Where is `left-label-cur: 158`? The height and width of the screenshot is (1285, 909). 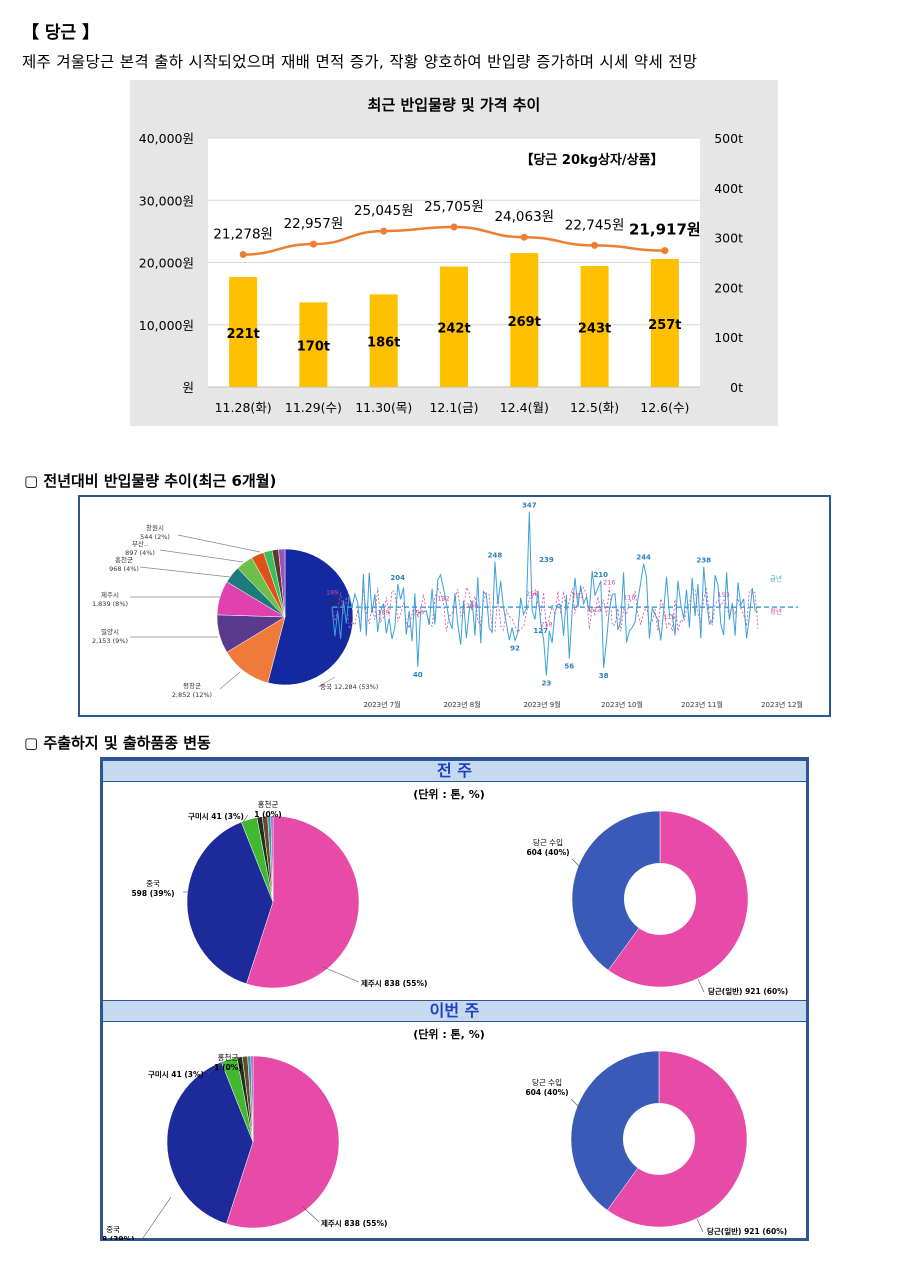
left-label-cur: 158 is located at coordinates (332, 603).